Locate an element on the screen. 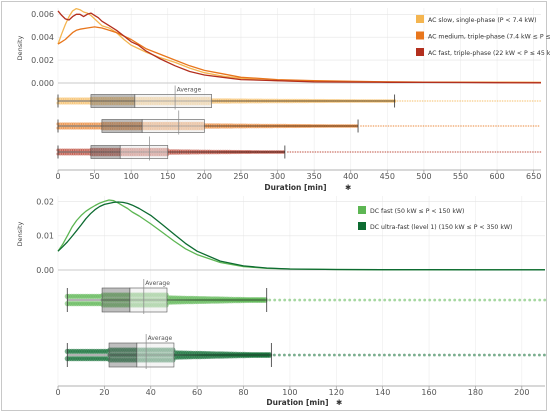  x-tick-label: 150 is located at coordinates (167, 176).